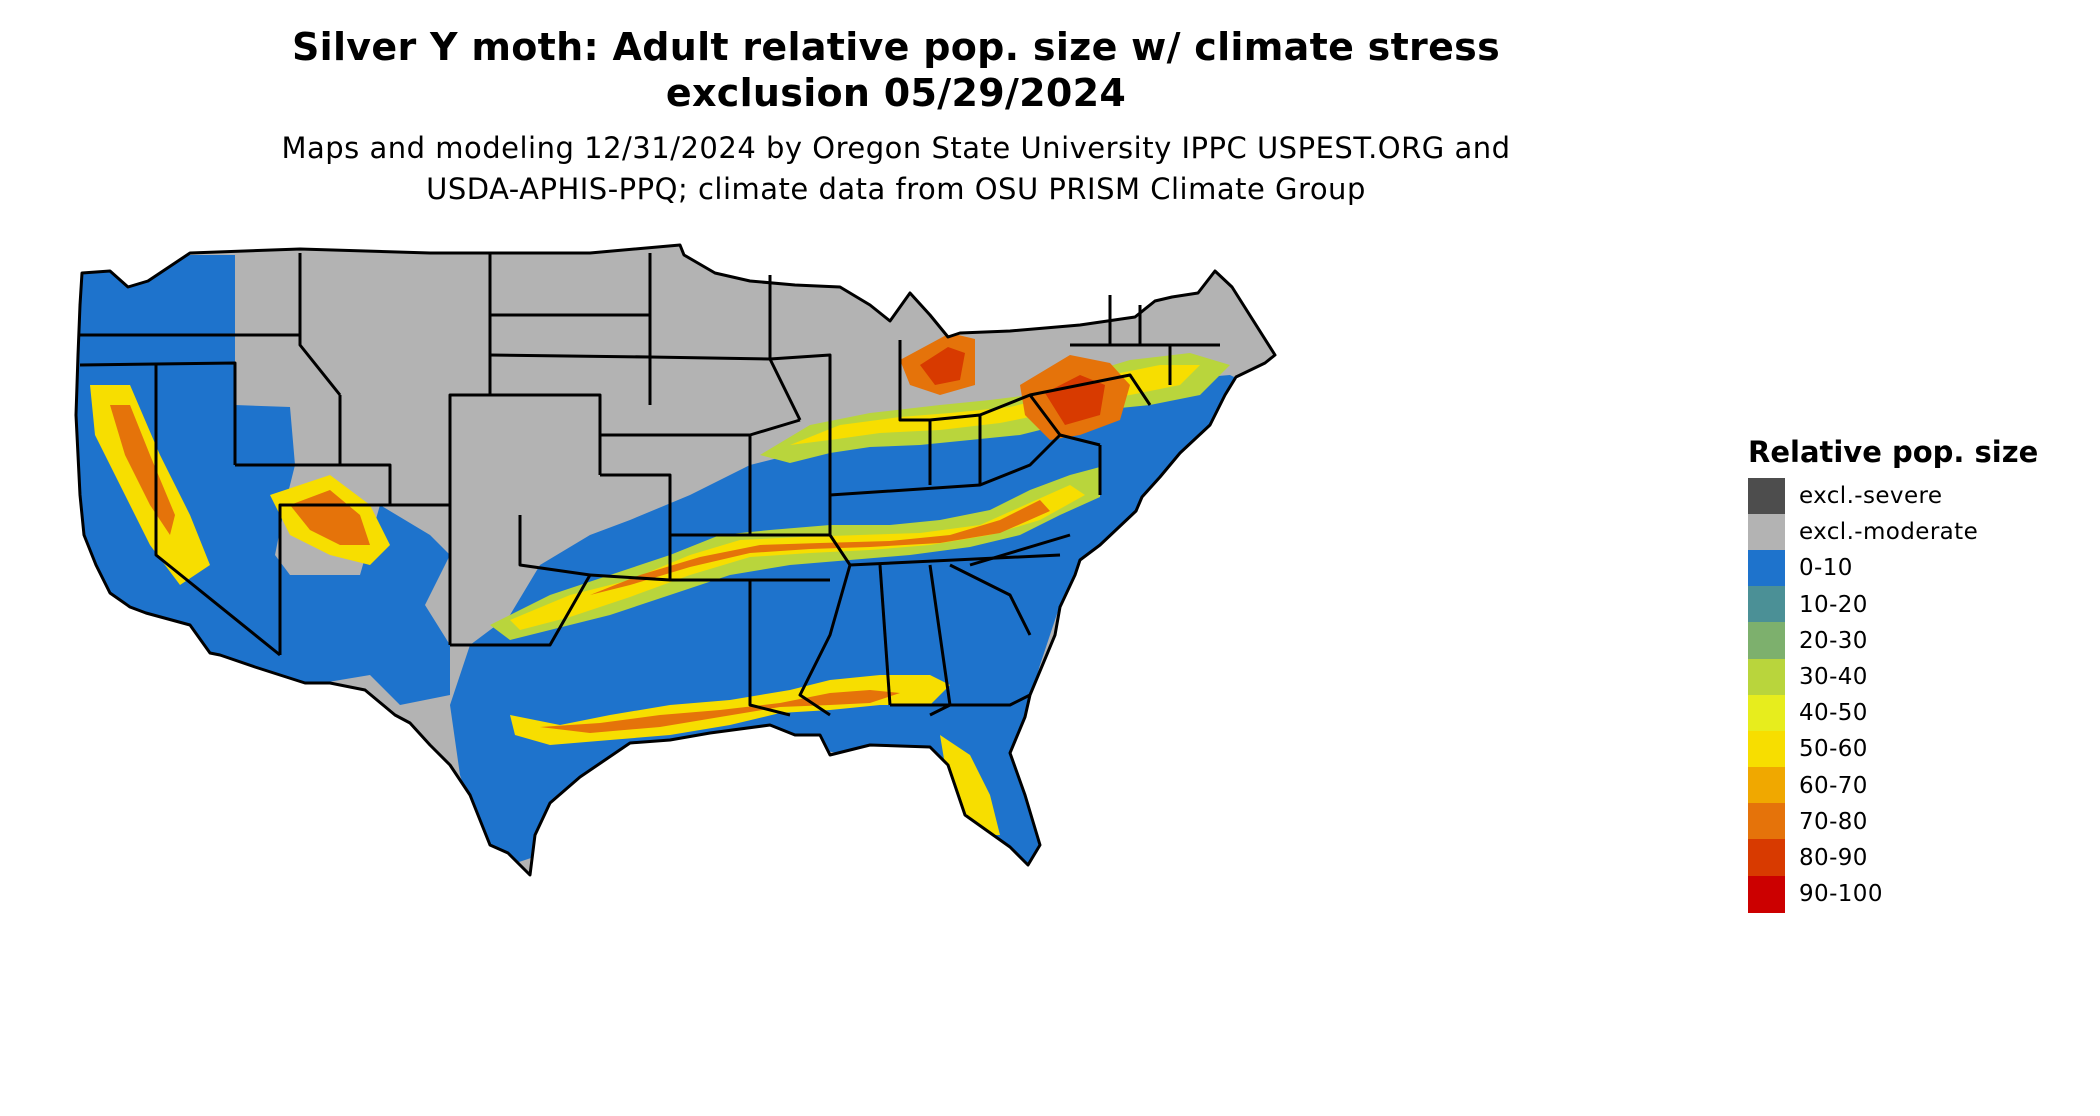 This screenshot has height=1116, width=2100. What do you see at coordinates (1833, 677) in the screenshot?
I see `legend-label: 30-40` at bounding box center [1833, 677].